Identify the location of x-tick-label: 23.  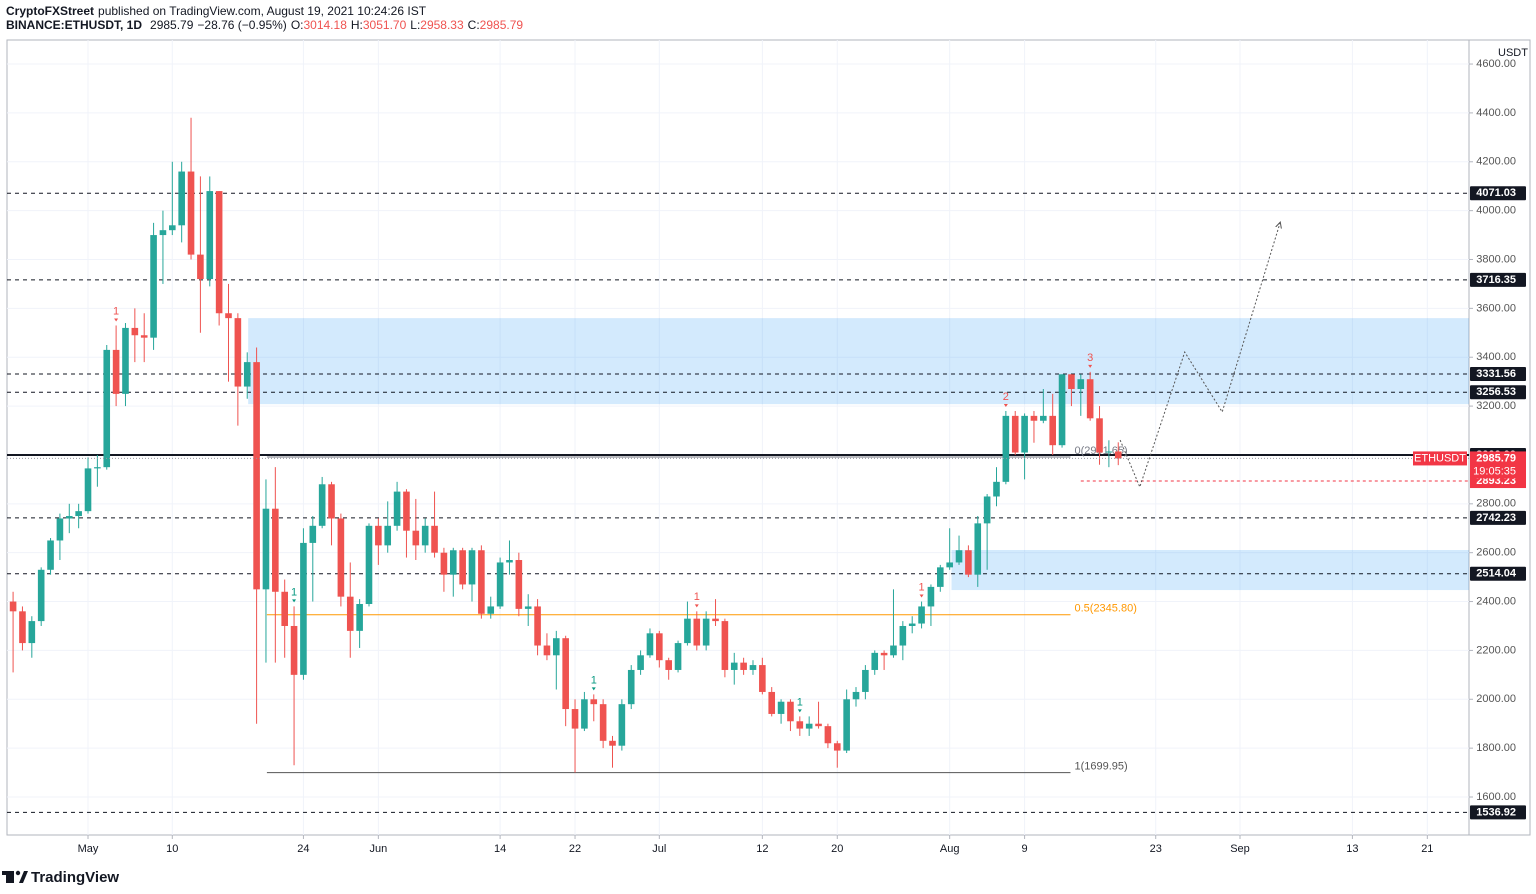
(1156, 849).